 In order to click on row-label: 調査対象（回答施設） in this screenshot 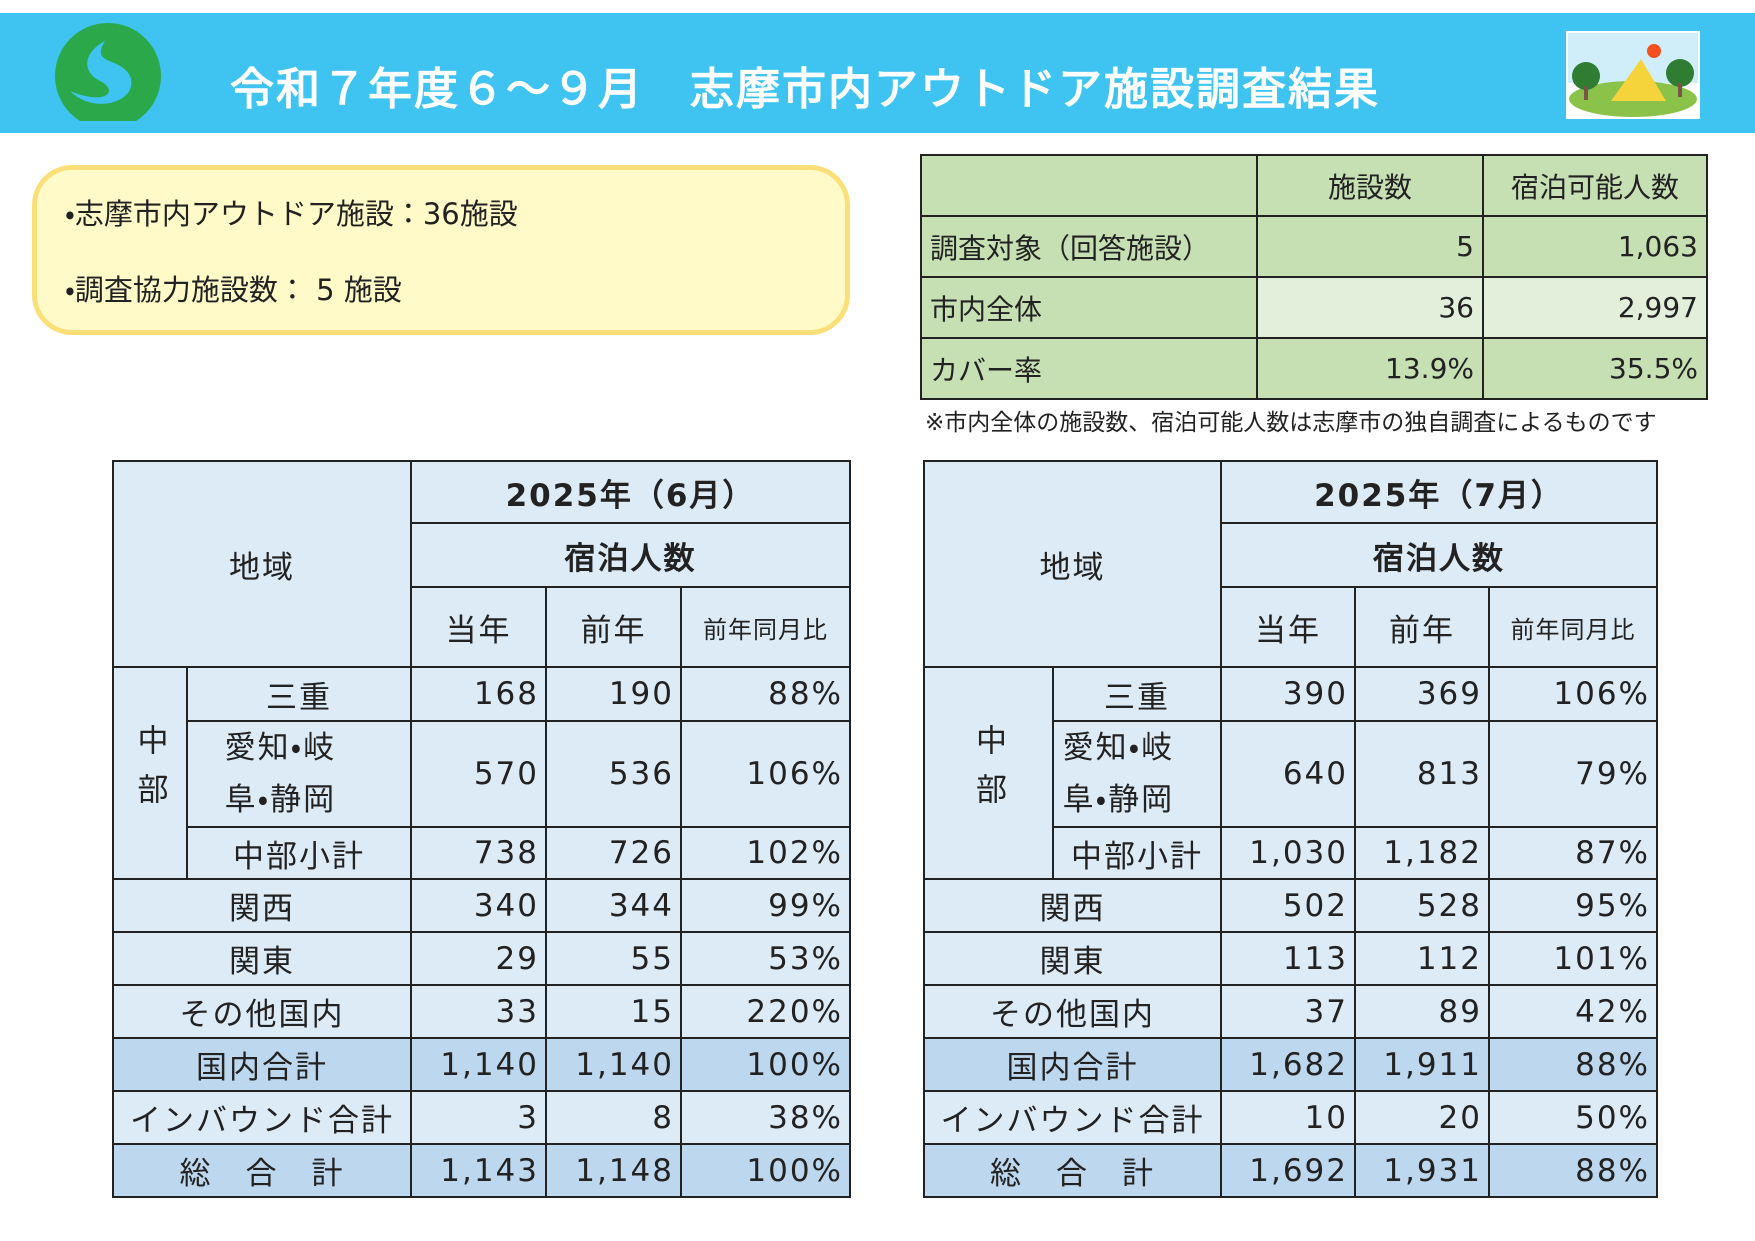, I will do `click(1089, 246)`.